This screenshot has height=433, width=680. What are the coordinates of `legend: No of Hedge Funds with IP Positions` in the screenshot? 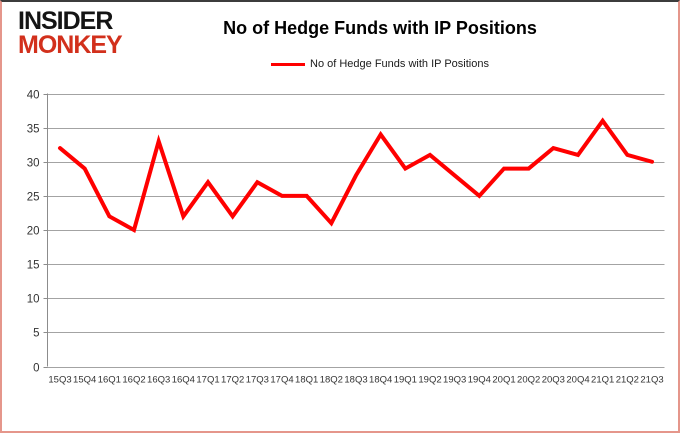 It's located at (380, 64).